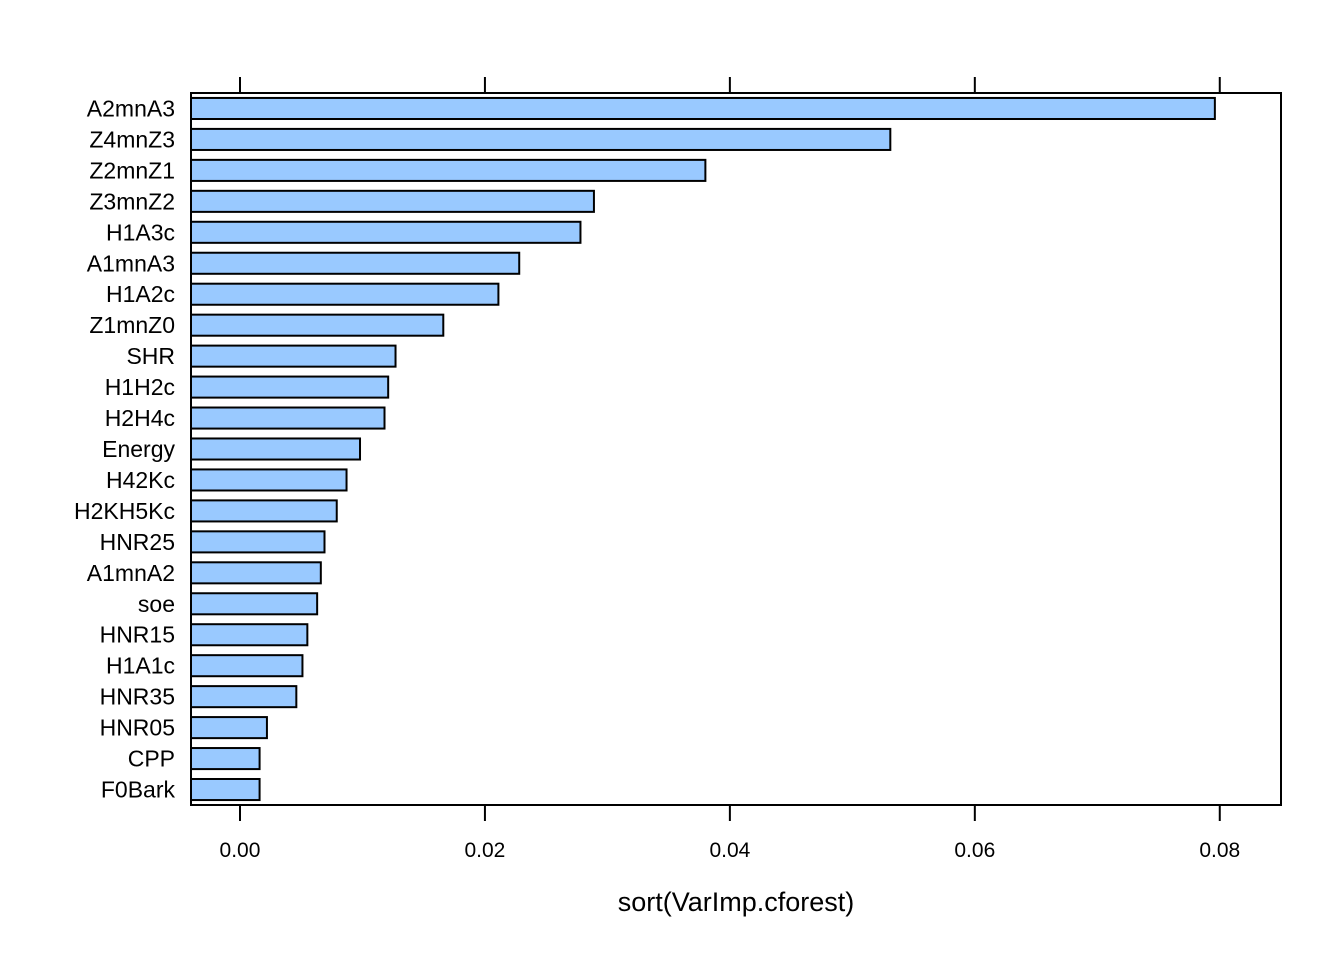 Image resolution: width=1344 pixels, height=960 pixels. I want to click on category-label: Energy, so click(138, 449).